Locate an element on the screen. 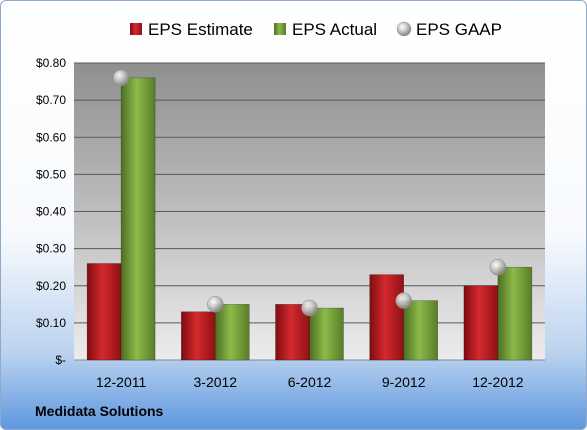 This screenshot has height=430, width=587. legend-swatch-eps-estimate is located at coordinates (136, 29).